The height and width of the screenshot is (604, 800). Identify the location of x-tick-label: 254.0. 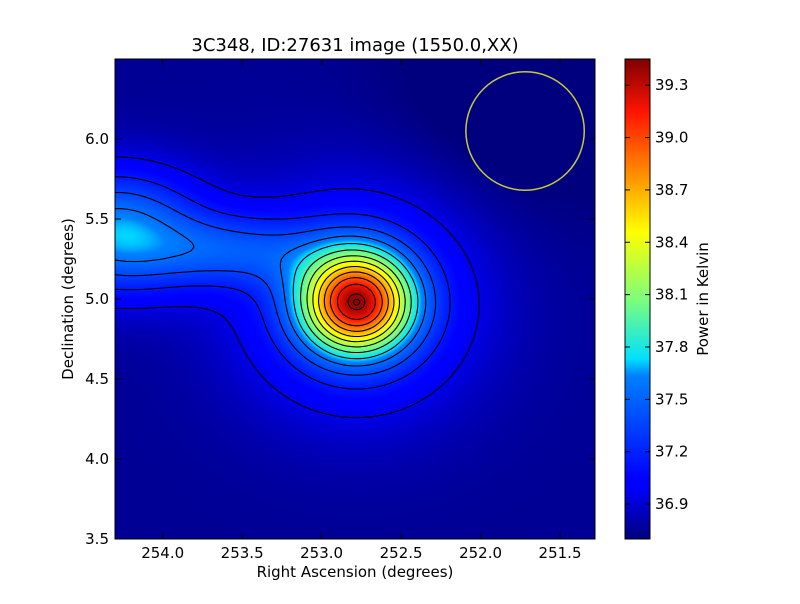
(162, 553).